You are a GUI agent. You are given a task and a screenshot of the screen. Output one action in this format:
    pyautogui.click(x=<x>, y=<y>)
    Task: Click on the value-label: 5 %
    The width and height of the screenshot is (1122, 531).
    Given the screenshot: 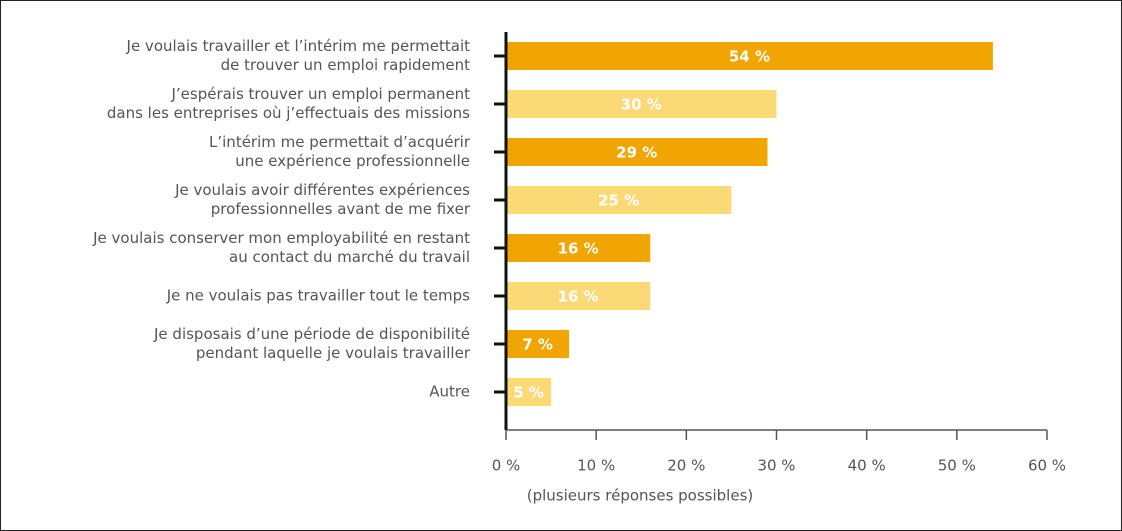 What is the action you would take?
    pyautogui.click(x=528, y=393)
    